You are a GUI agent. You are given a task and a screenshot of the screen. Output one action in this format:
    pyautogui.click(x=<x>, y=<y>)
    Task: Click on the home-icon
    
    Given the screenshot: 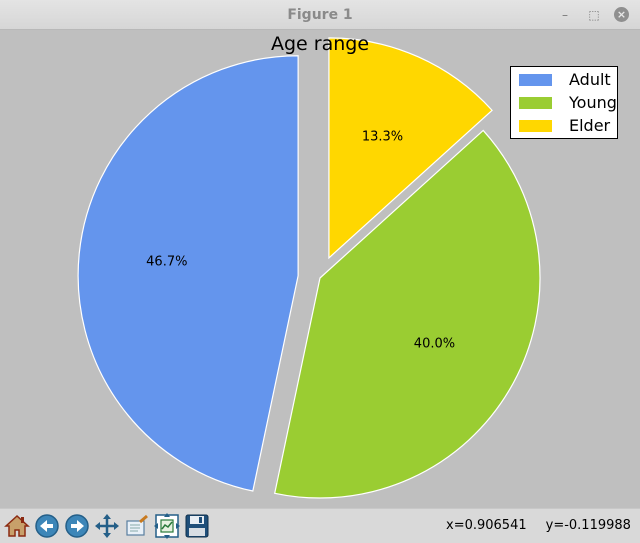 What is the action you would take?
    pyautogui.click(x=17, y=525)
    